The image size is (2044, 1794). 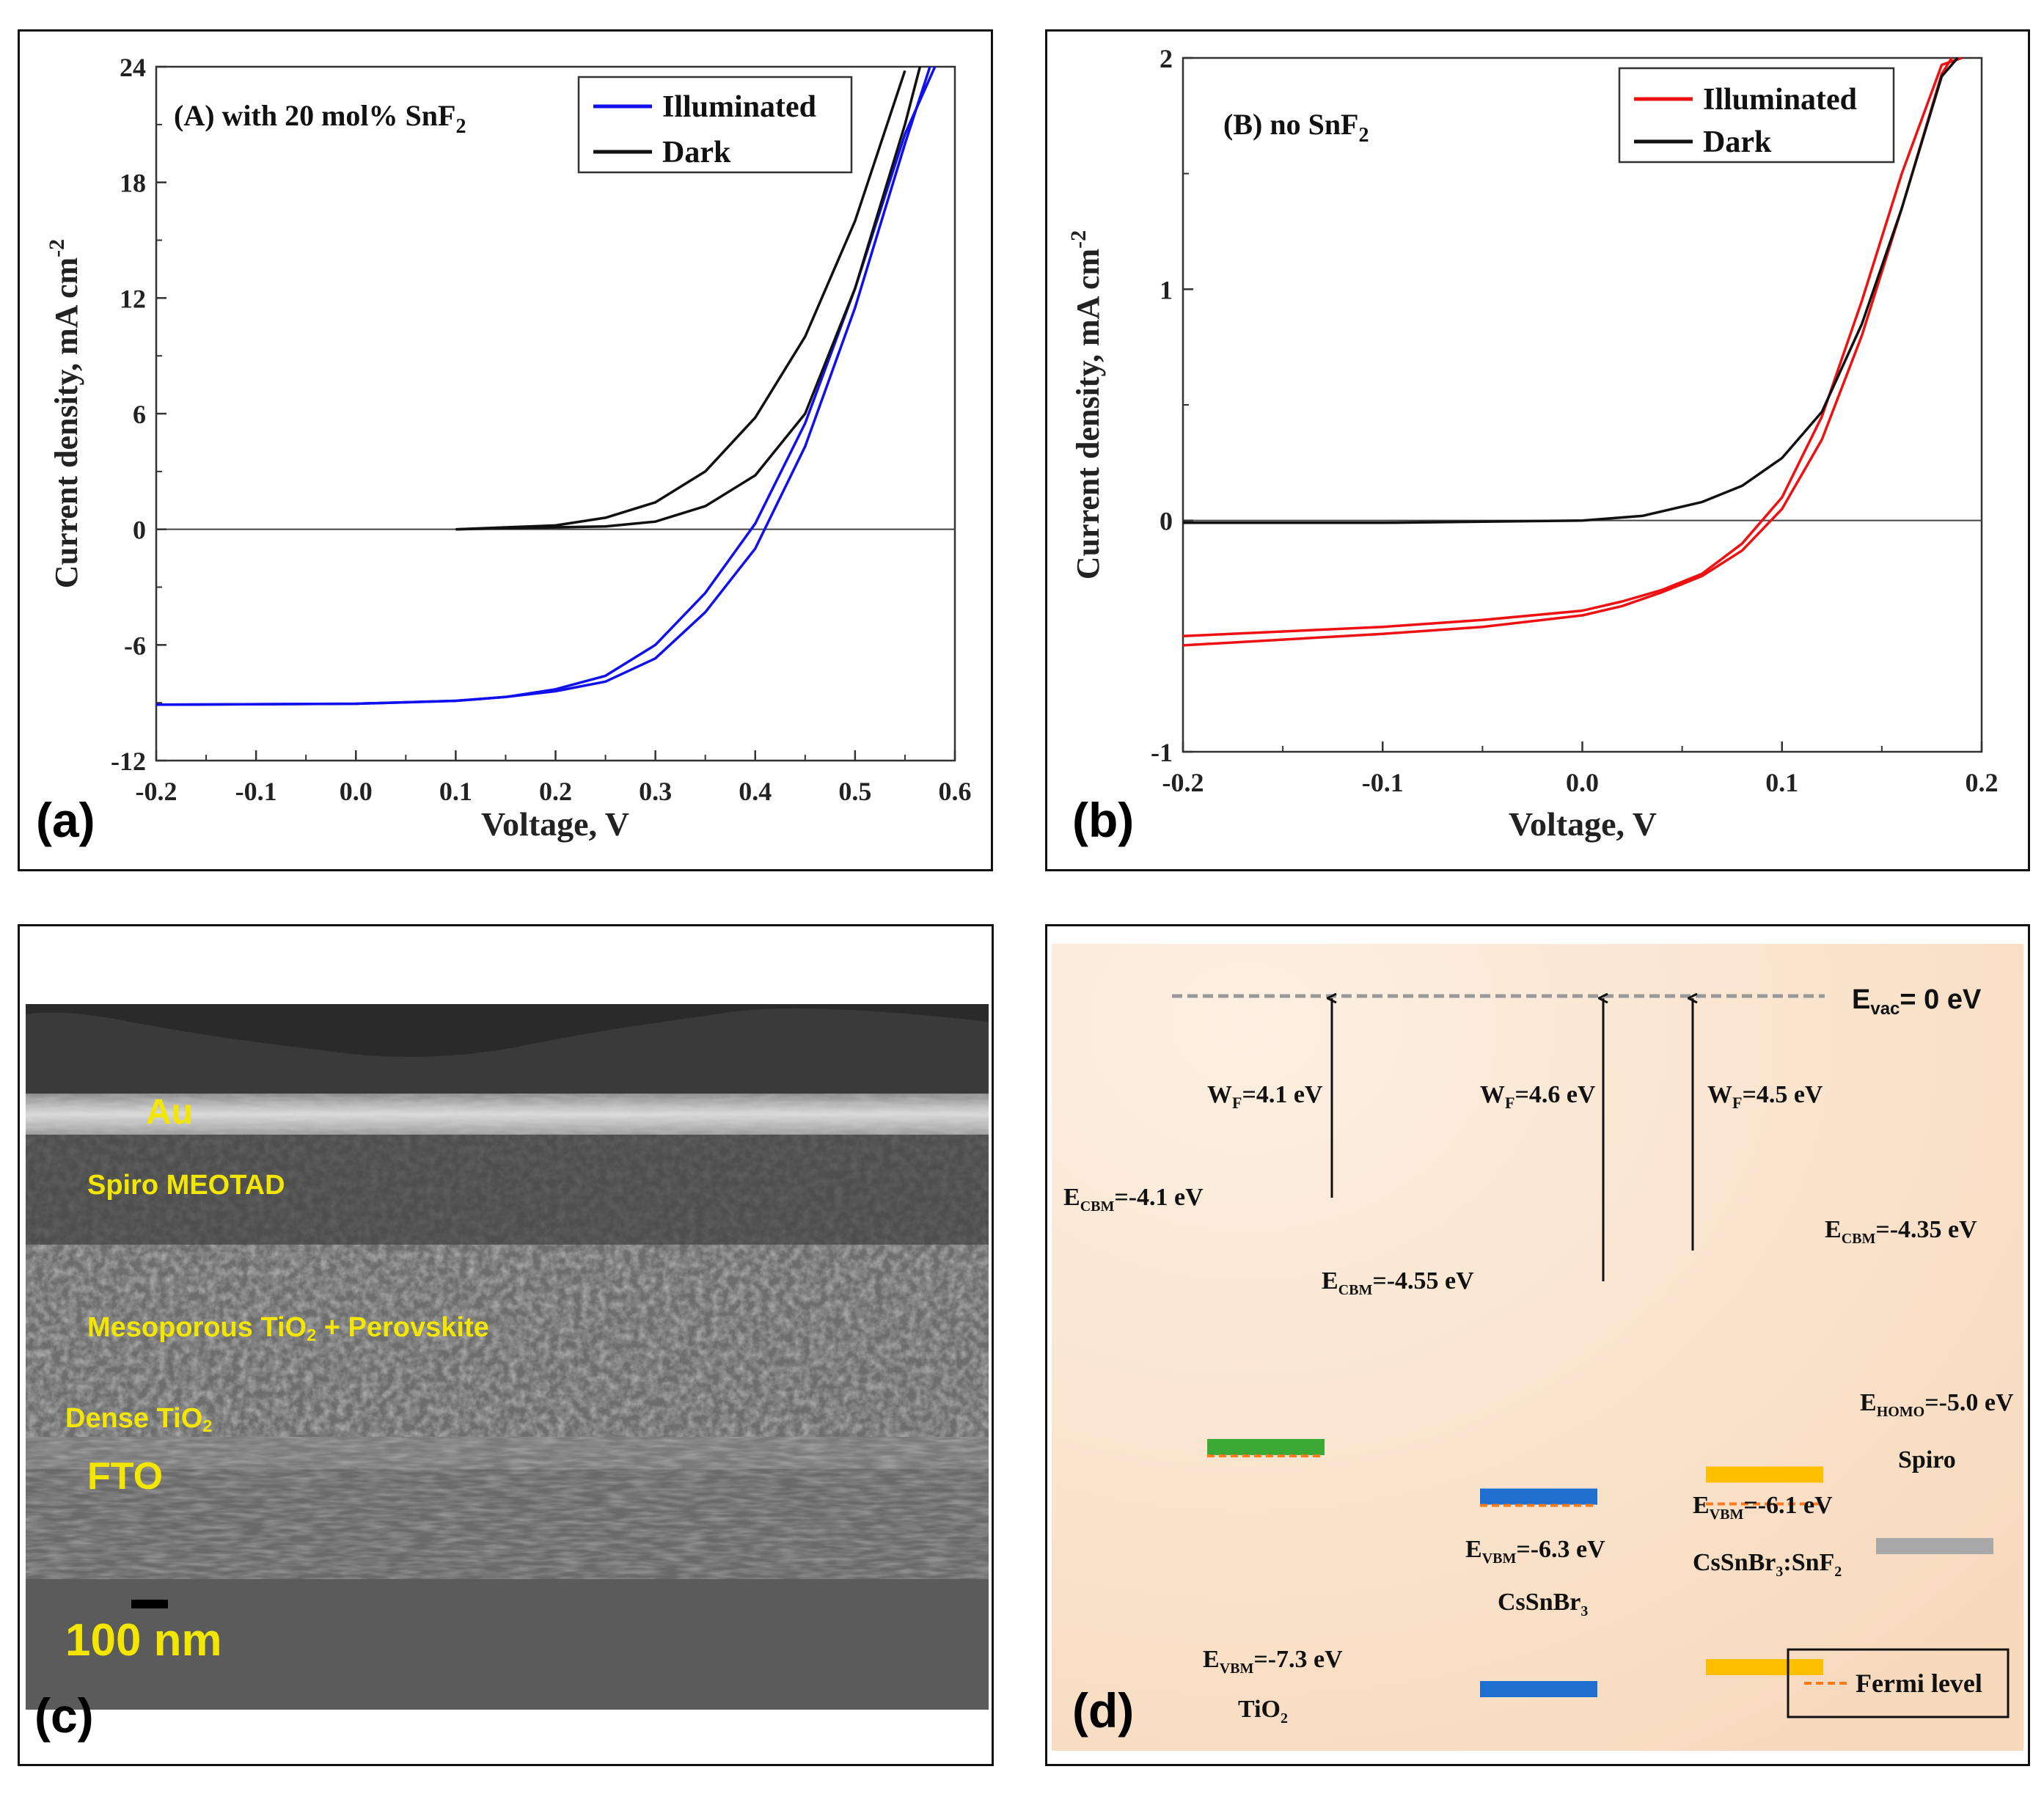 What do you see at coordinates (955, 791) in the screenshot?
I see `chart-a-x-tick-label: 0.6` at bounding box center [955, 791].